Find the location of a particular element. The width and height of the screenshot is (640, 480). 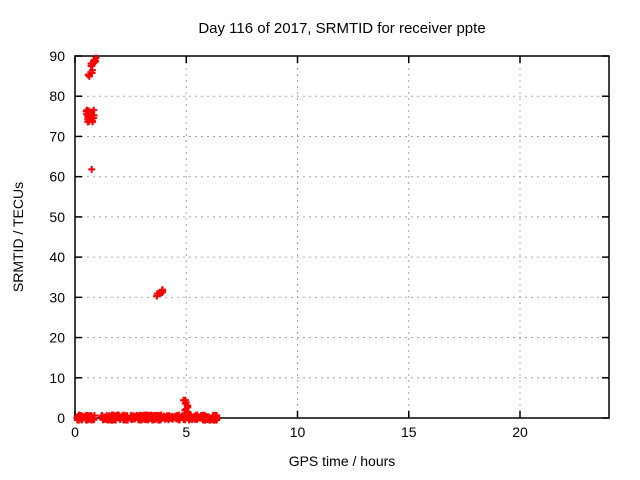

y-tick-label: 40 is located at coordinates (57, 257).